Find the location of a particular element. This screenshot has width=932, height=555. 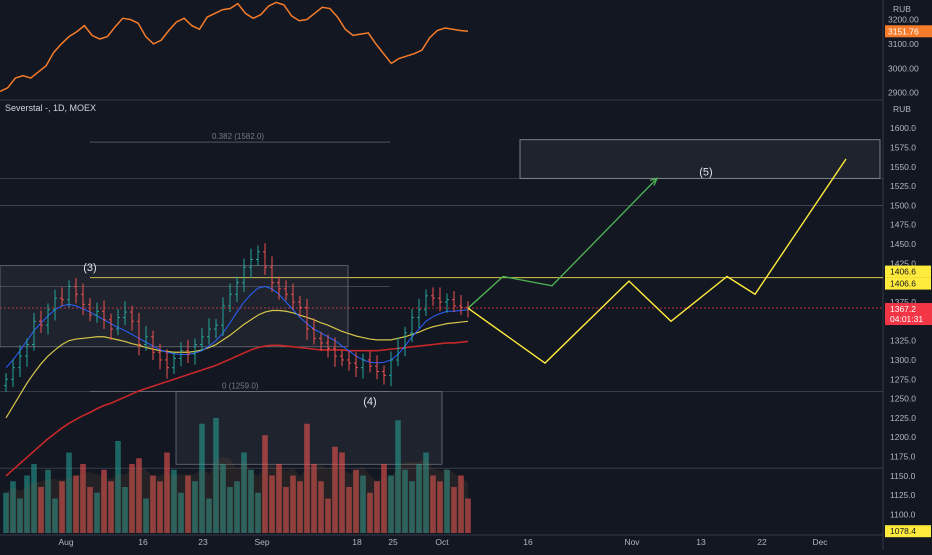

price-tick-label: 1225.0 is located at coordinates (903, 418).